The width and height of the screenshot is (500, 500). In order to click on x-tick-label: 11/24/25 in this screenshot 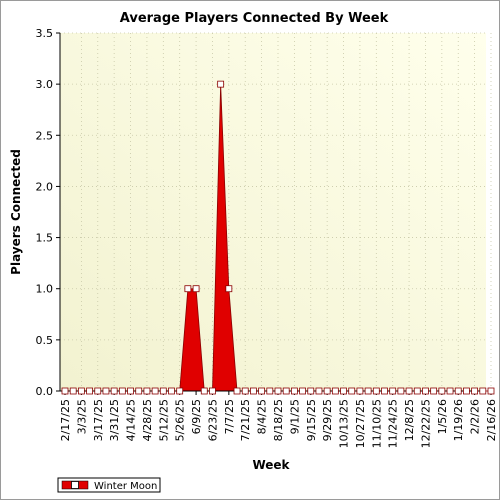, I will do `click(393, 423)`.